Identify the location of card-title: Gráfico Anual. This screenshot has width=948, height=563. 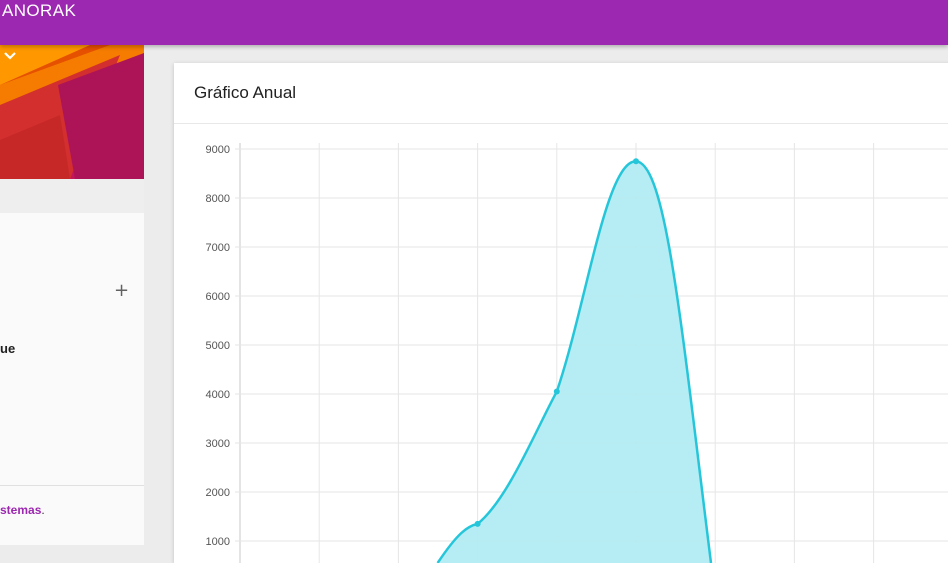
(245, 92).